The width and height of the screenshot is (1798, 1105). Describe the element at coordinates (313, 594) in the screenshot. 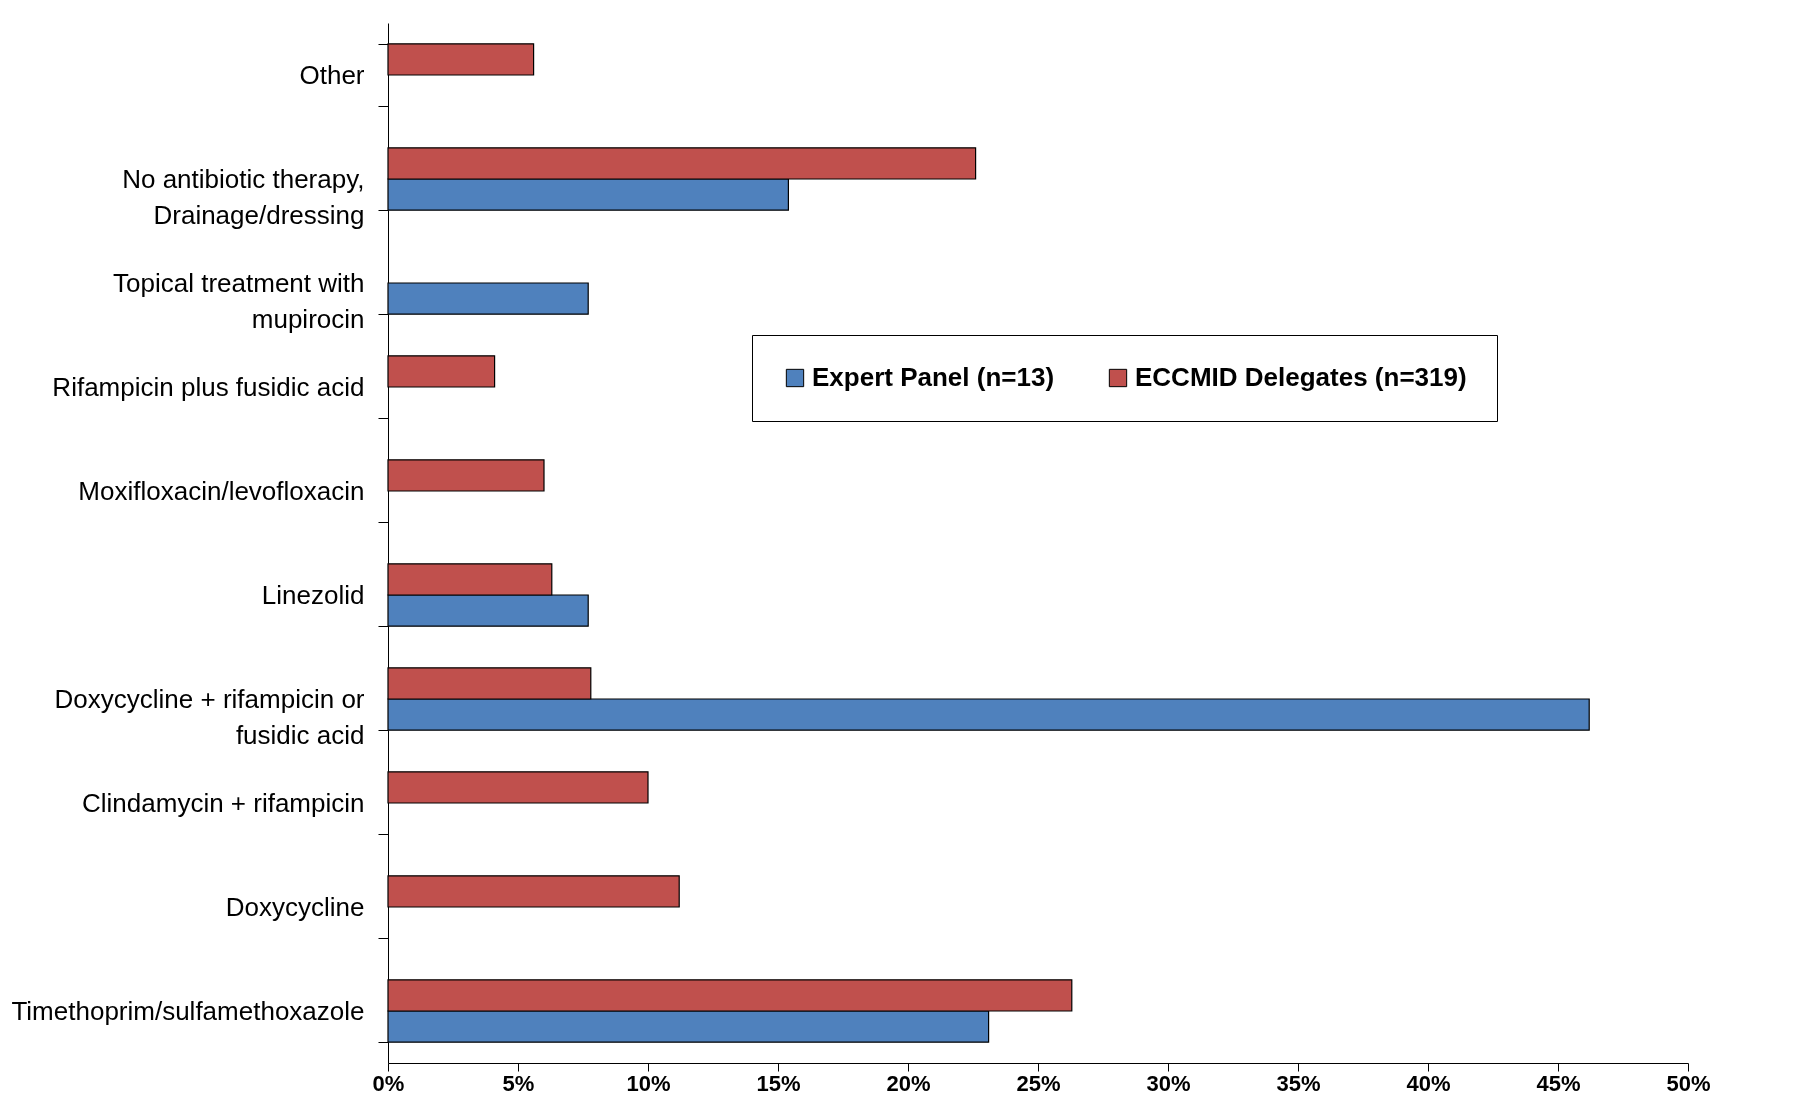

I see `y-tick-label: Linezolid` at that location.